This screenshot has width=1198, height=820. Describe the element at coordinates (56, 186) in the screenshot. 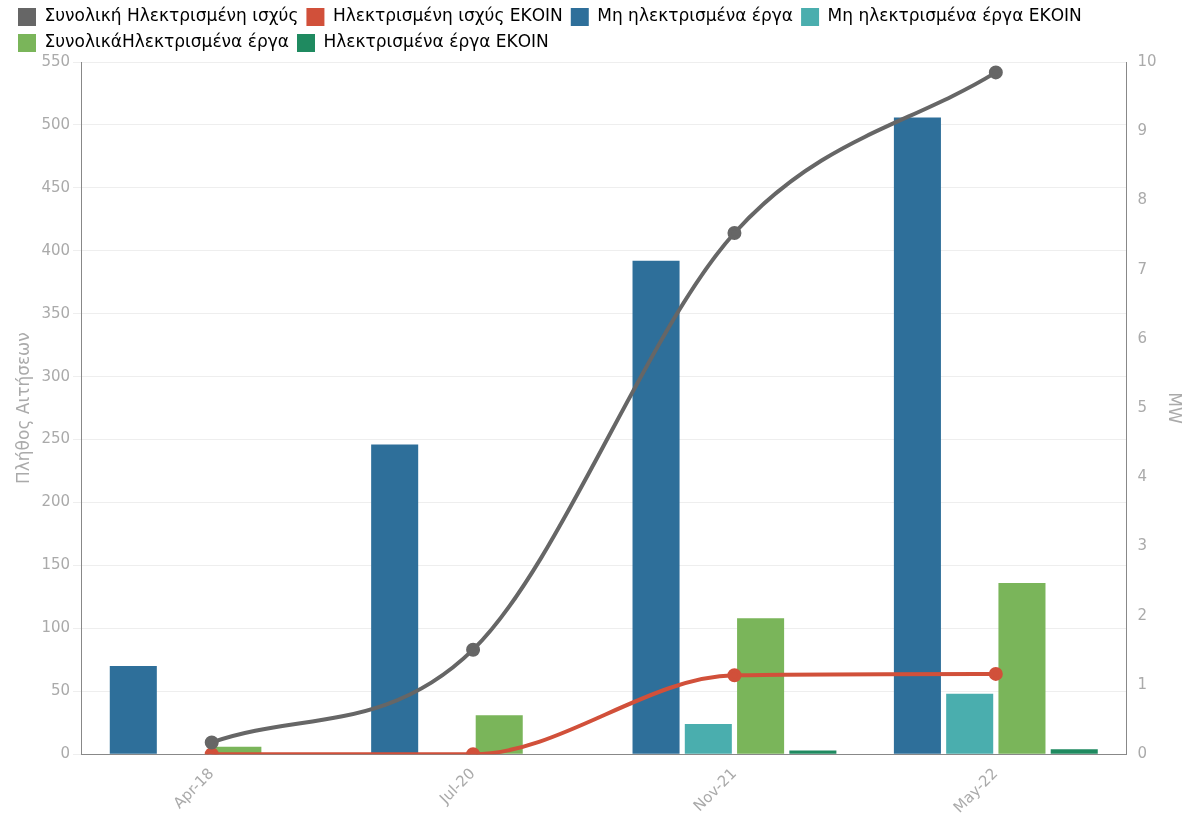

I see `y-tick-label: 450` at that location.